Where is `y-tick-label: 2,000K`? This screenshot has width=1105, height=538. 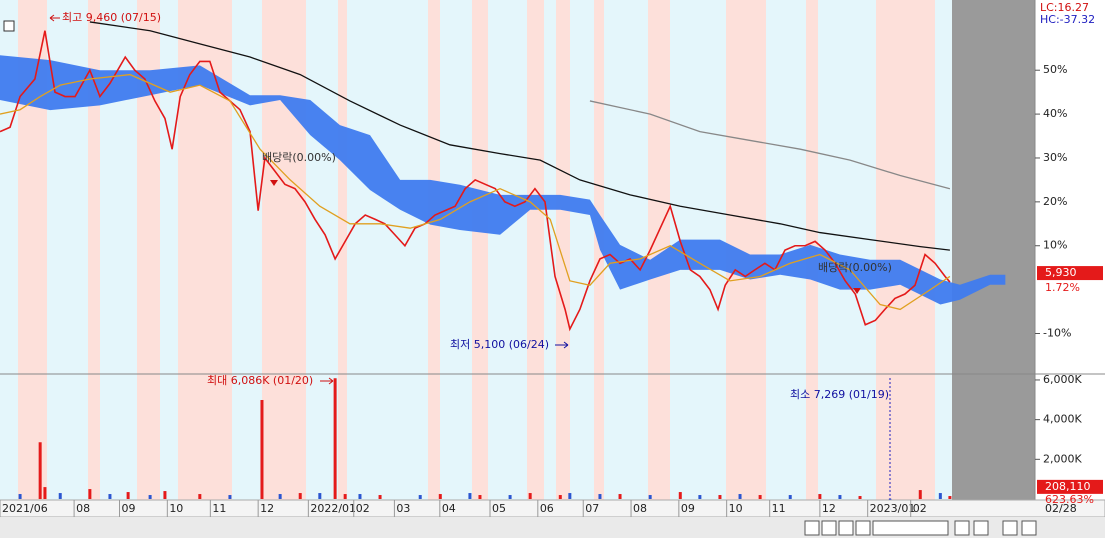
y-tick-label: 2,000K is located at coordinates (1062, 458).